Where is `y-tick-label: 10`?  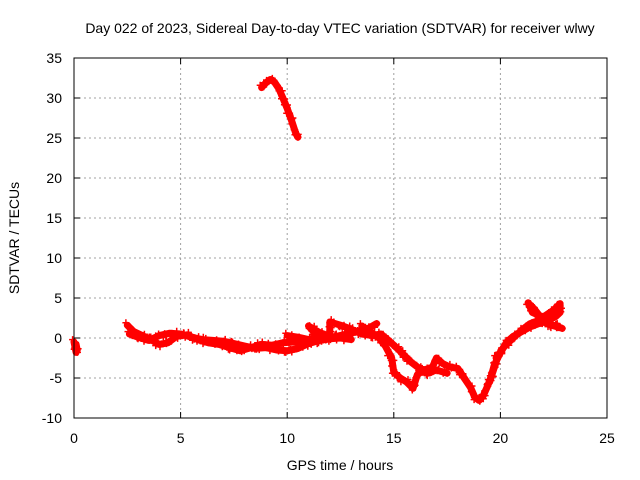
y-tick-label: 10 is located at coordinates (54, 258).